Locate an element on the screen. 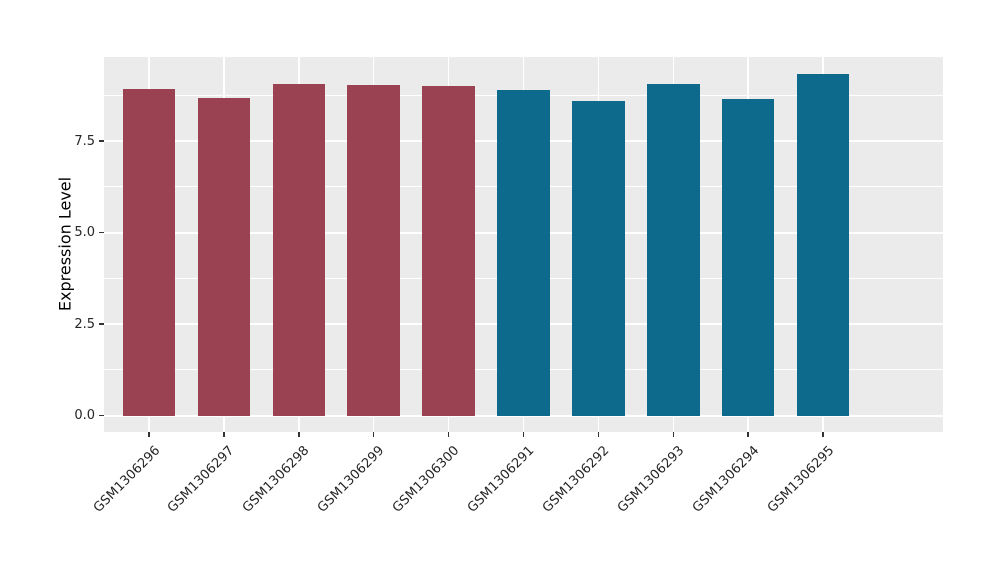 The height and width of the screenshot is (580, 1000). y-tick-label: 5.0 is located at coordinates (84, 233).